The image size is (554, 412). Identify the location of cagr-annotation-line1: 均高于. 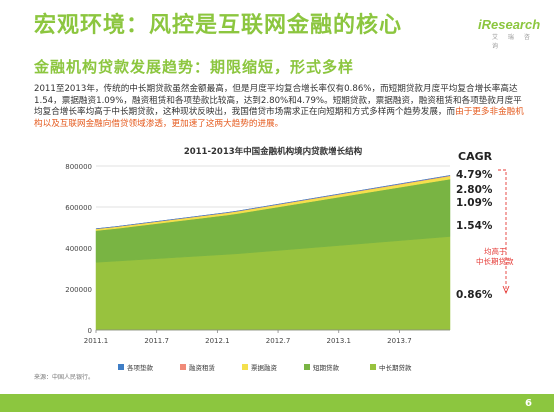
(495, 251).